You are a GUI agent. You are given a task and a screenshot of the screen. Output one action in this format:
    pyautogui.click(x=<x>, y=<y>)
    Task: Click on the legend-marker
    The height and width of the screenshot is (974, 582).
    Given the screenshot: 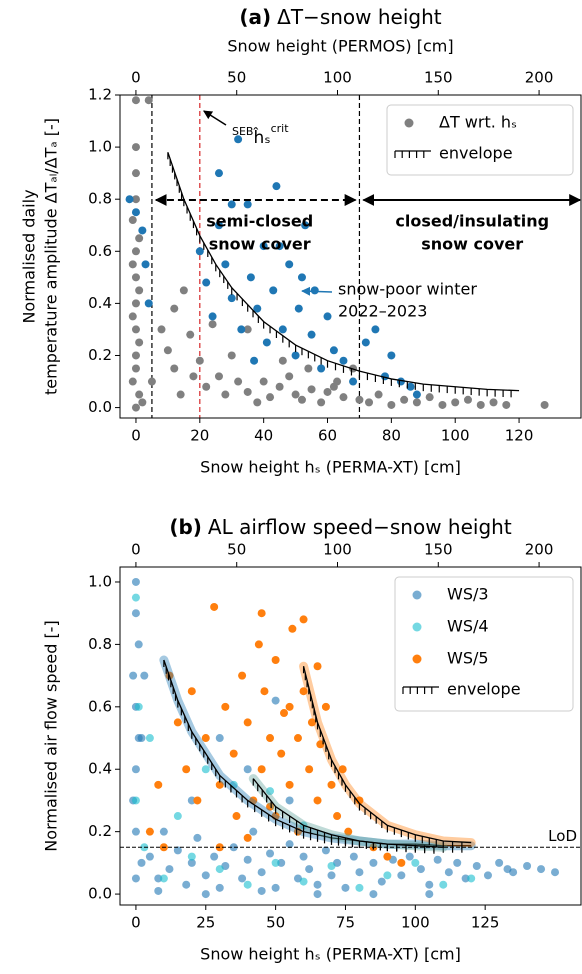 What is the action you would take?
    pyautogui.click(x=409, y=123)
    